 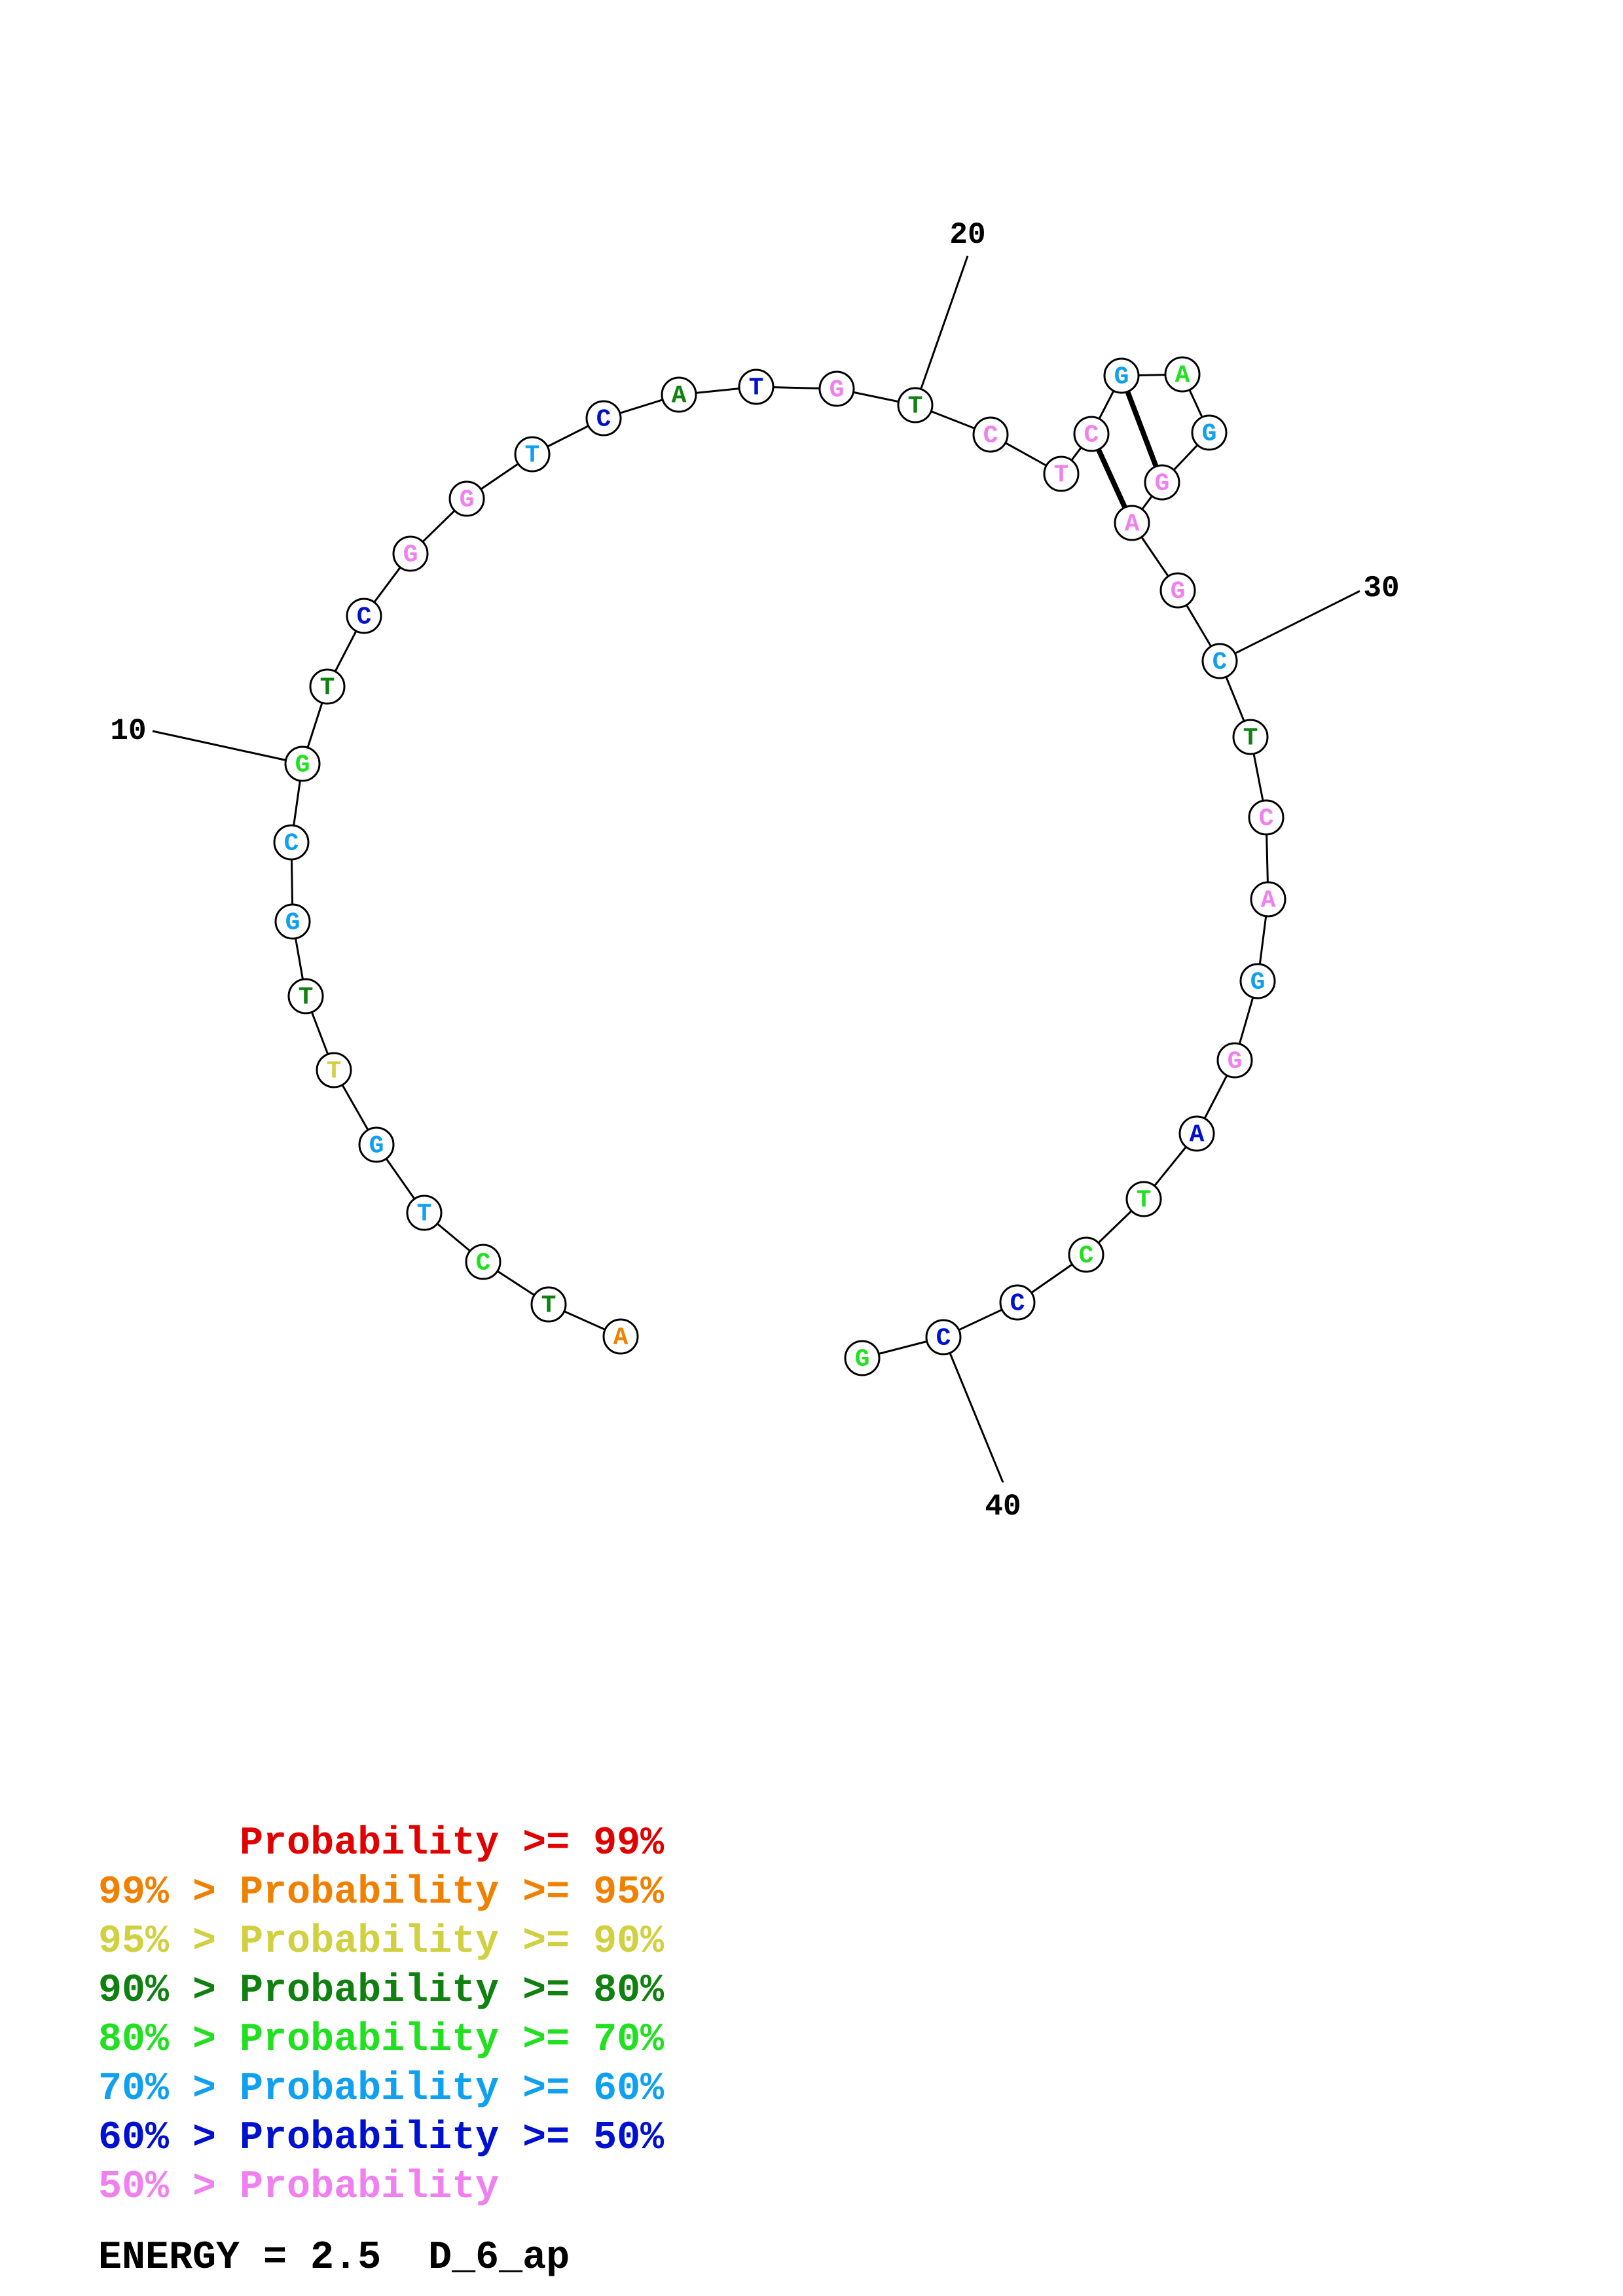 What do you see at coordinates (381, 2138) in the screenshot?
I see `legend-row: 60% > Probability >= 50%` at bounding box center [381, 2138].